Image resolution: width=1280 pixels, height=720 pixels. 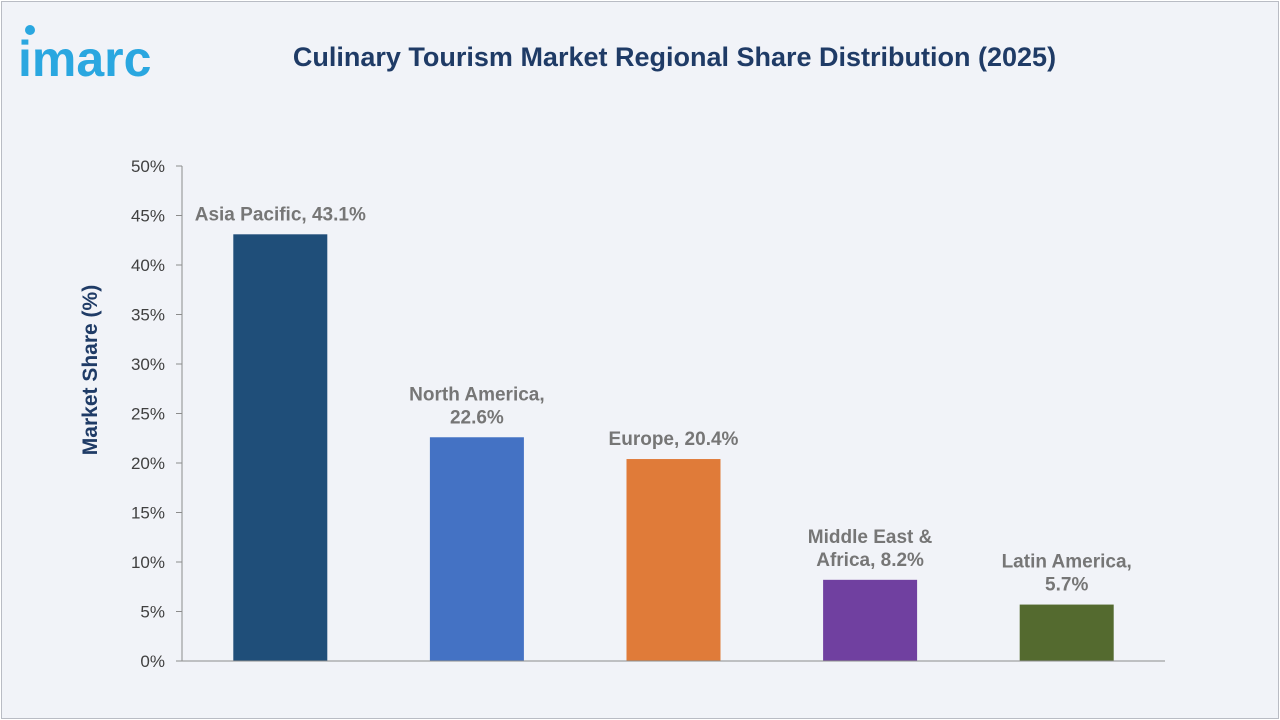 What do you see at coordinates (148, 216) in the screenshot?
I see `y-tick-label: 45%` at bounding box center [148, 216].